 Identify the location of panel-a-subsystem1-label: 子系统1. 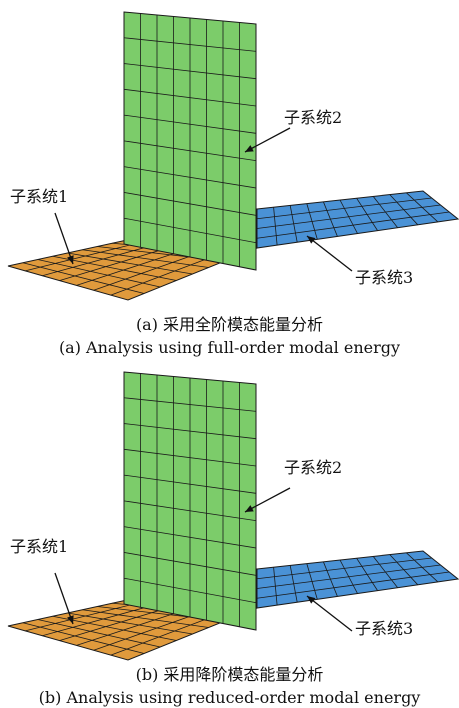
(39, 196).